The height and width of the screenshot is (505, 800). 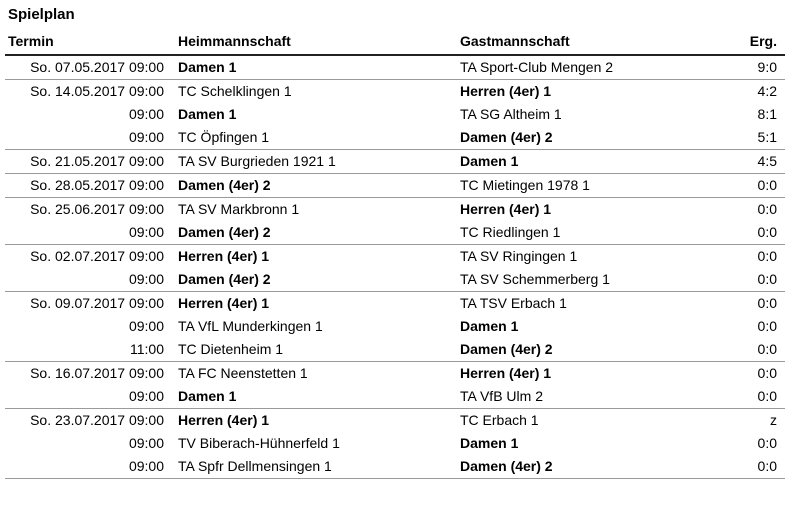 What do you see at coordinates (395, 114) in the screenshot?
I see `table-row: 09:00 Damen 1 TA SG Altheim 1 8:1` at bounding box center [395, 114].